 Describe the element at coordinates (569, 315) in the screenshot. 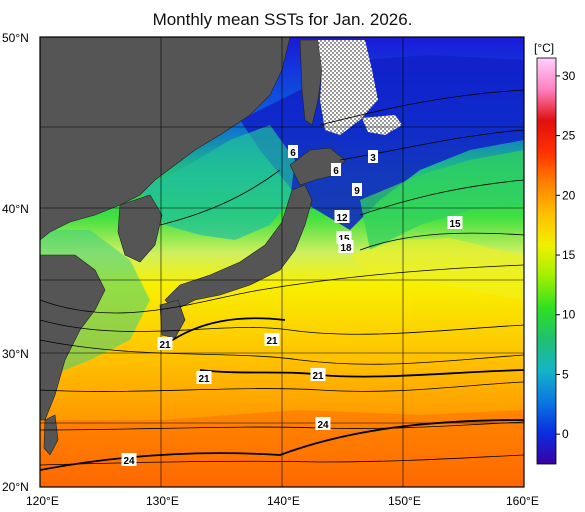

I see `colorbar-tick-label: 10` at that location.